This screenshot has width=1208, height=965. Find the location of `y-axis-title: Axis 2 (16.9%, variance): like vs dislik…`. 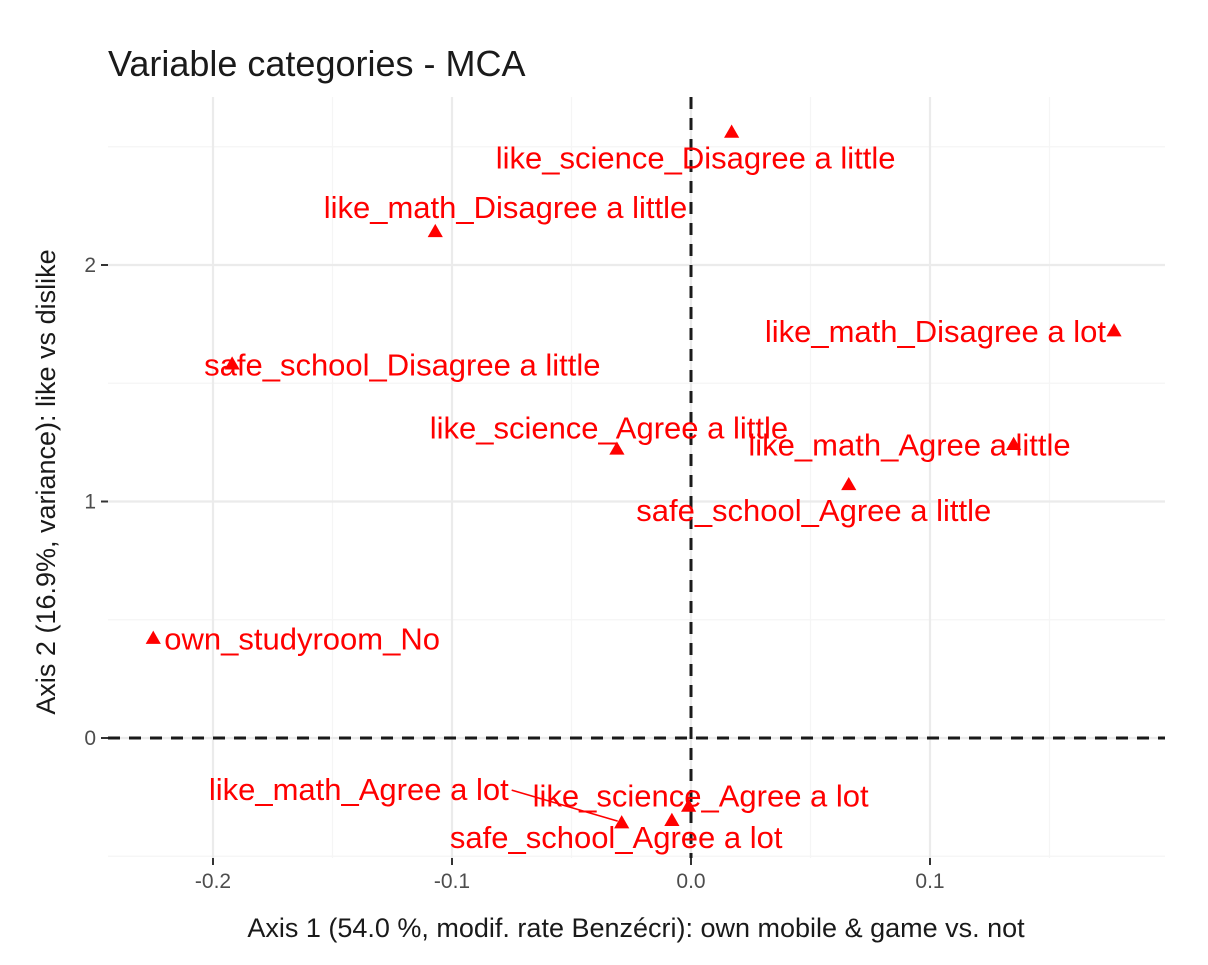

y-axis-title: Axis 2 (16.9%, variance): like vs dislik… is located at coordinates (46, 481).